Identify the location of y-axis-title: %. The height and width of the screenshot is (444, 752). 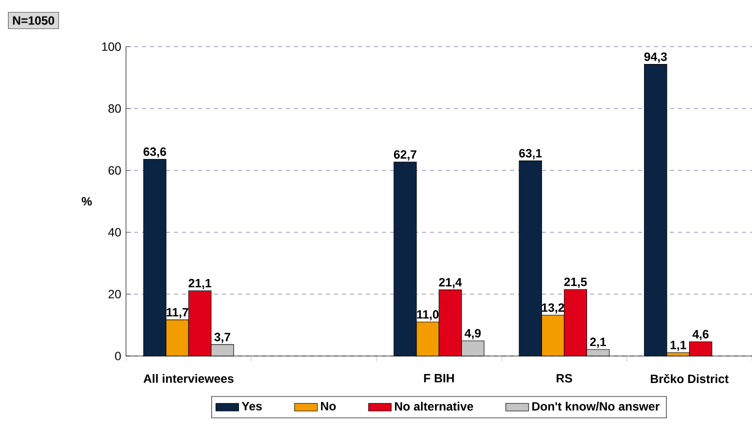
(87, 201).